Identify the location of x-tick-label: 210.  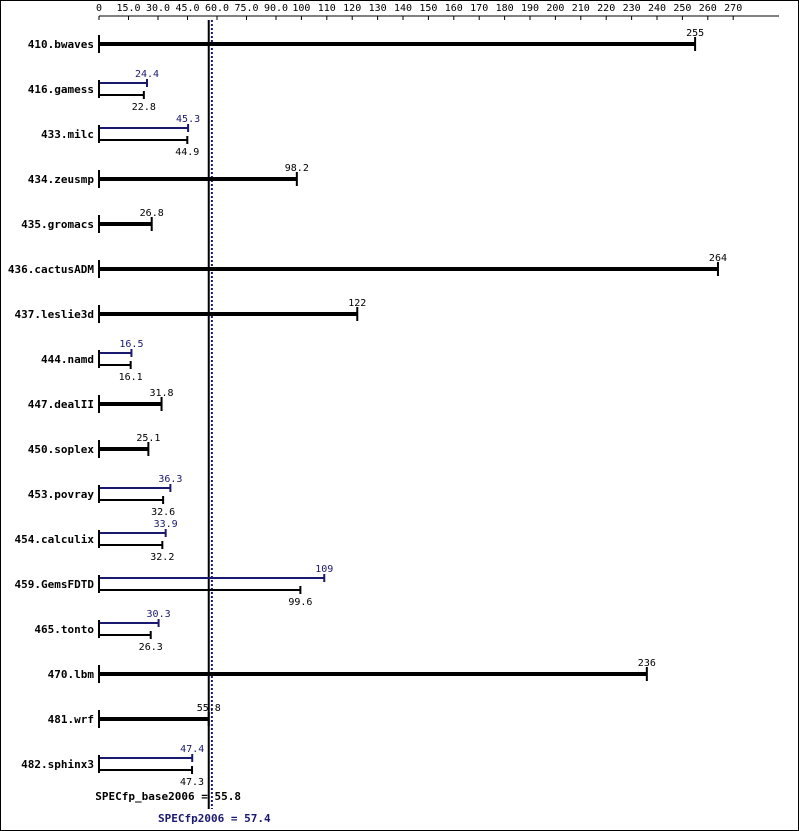
(581, 8).